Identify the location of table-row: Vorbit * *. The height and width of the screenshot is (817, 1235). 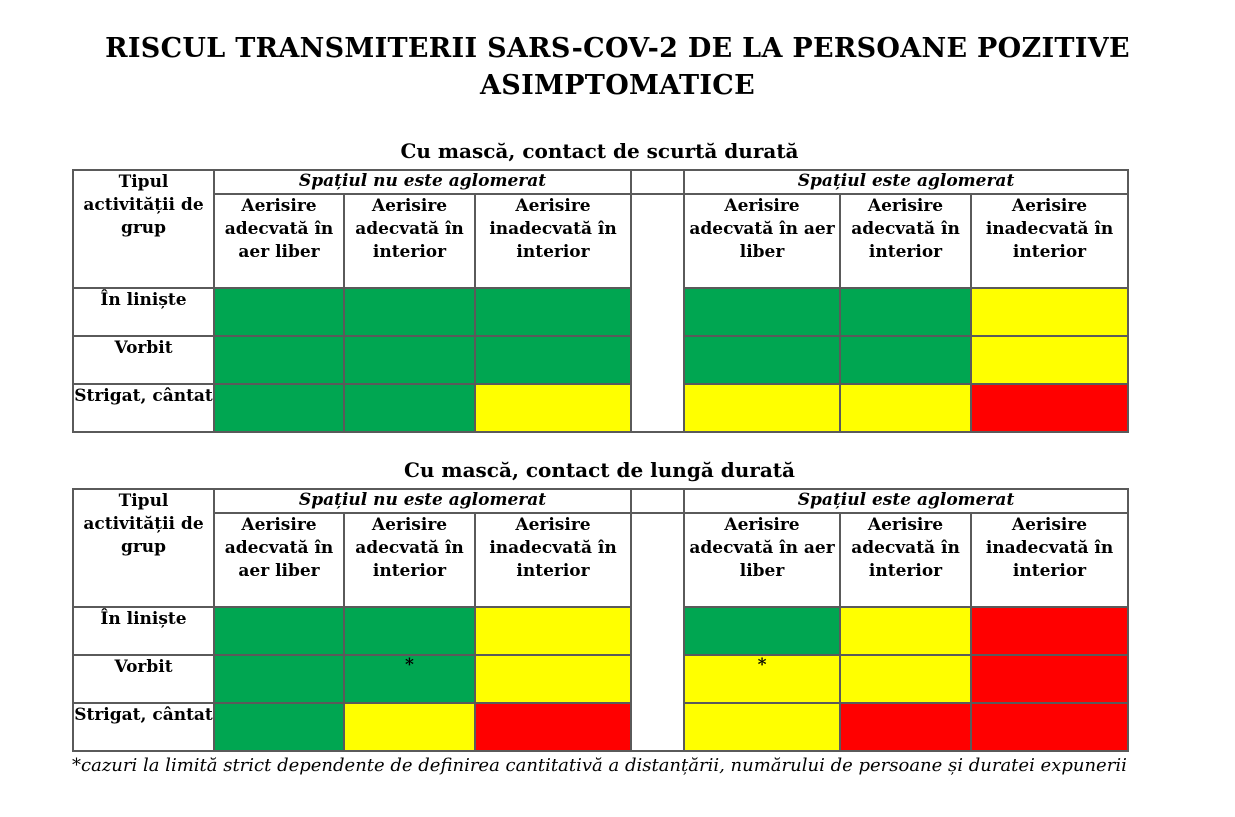
(601, 679).